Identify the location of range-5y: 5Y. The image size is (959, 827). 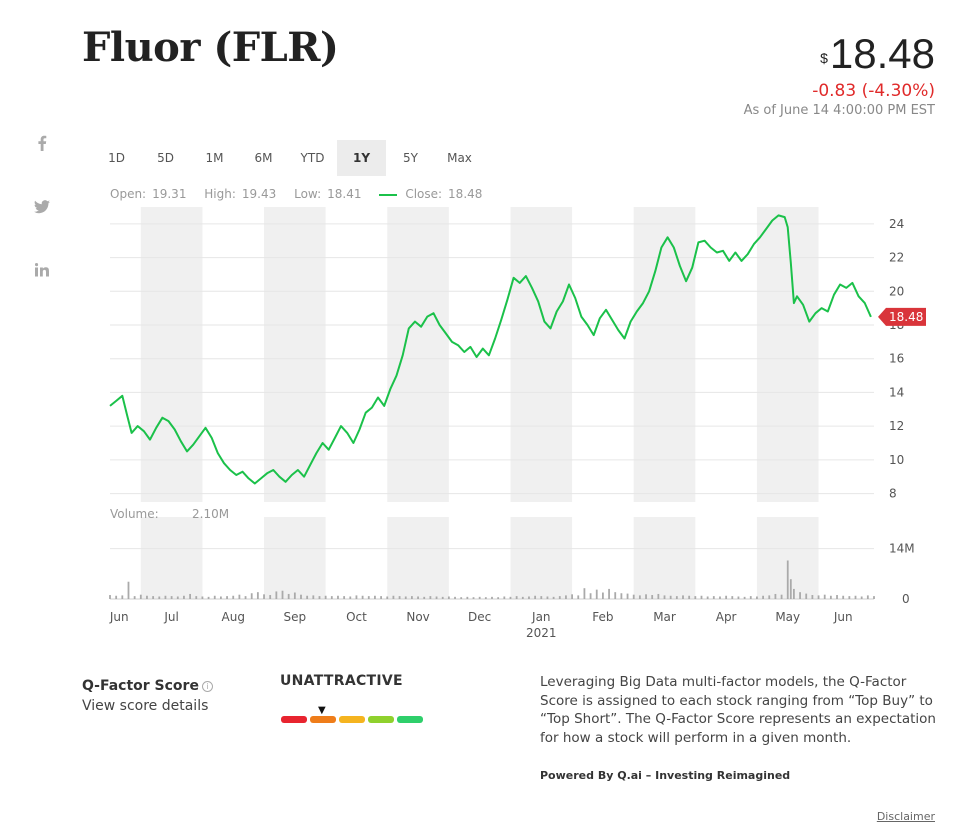
(410, 158).